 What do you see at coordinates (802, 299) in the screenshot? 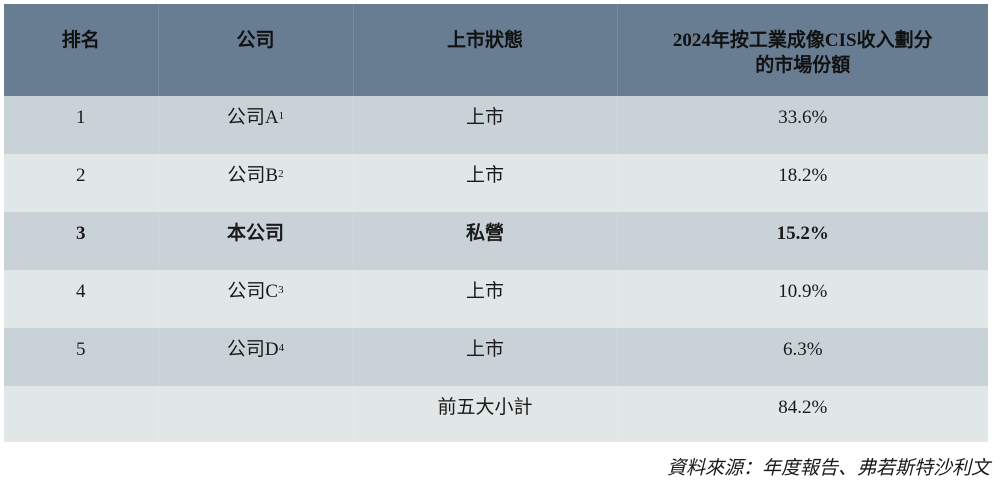
I see `share-cell: 10.9%` at bounding box center [802, 299].